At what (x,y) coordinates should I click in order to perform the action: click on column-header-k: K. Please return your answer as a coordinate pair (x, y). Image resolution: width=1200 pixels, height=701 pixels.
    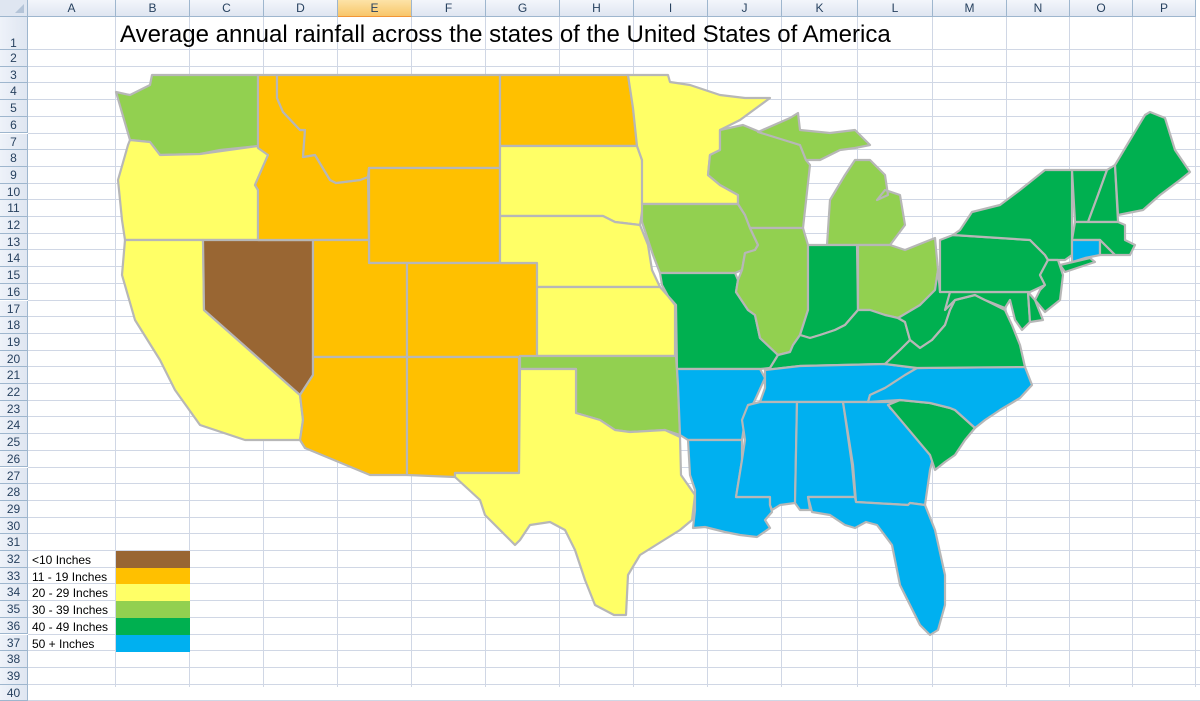
    Looking at the image, I should click on (820, 8).